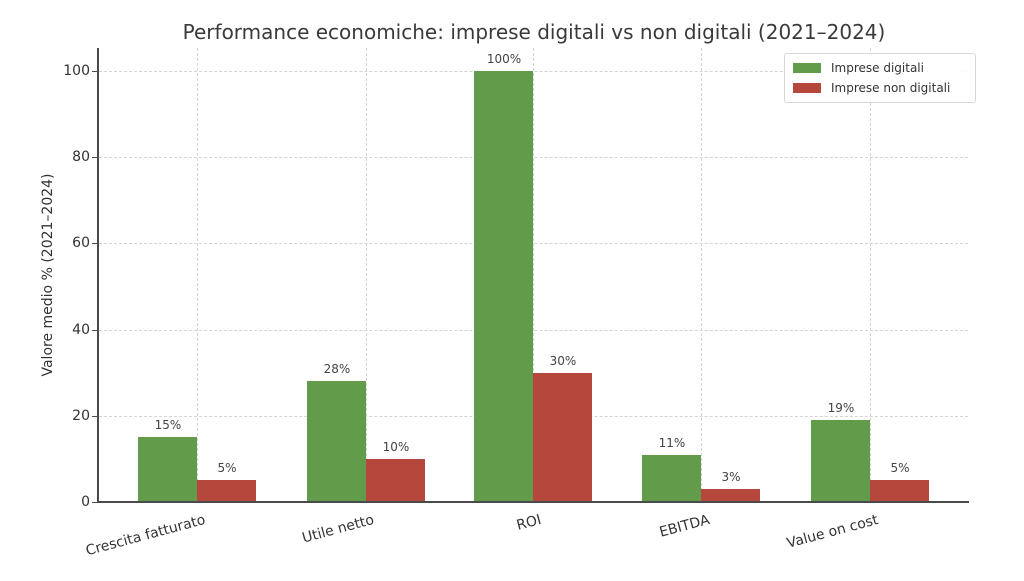  What do you see at coordinates (731, 477) in the screenshot?
I see `value-label: 3%` at bounding box center [731, 477].